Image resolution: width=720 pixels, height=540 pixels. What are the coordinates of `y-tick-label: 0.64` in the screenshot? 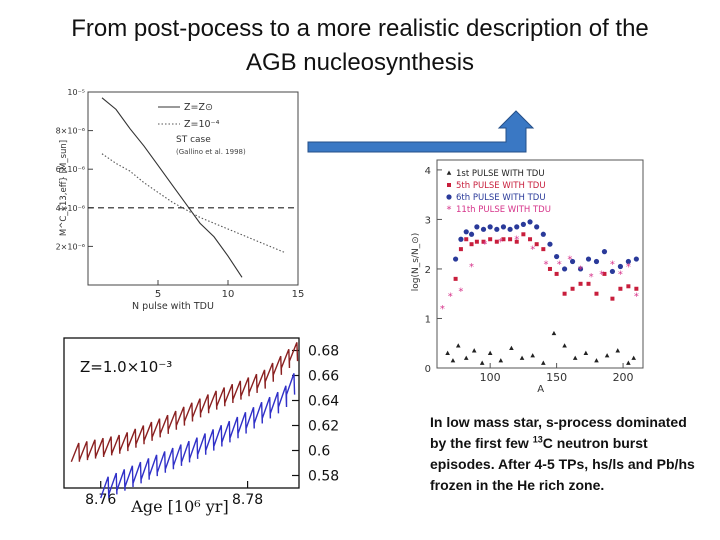 It's located at (323, 402).